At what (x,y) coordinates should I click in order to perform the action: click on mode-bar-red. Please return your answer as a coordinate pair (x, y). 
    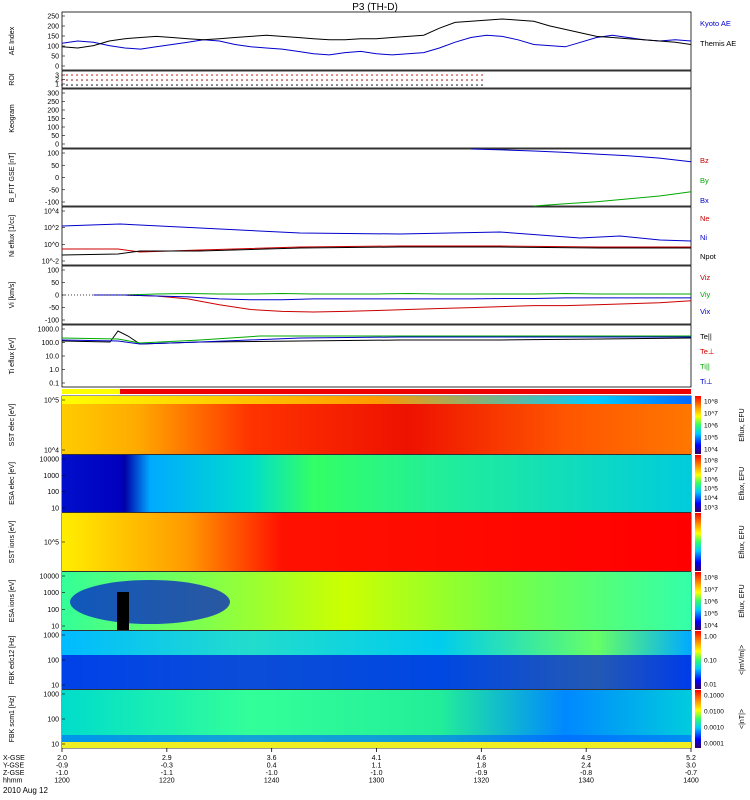
    Looking at the image, I should click on (405, 391).